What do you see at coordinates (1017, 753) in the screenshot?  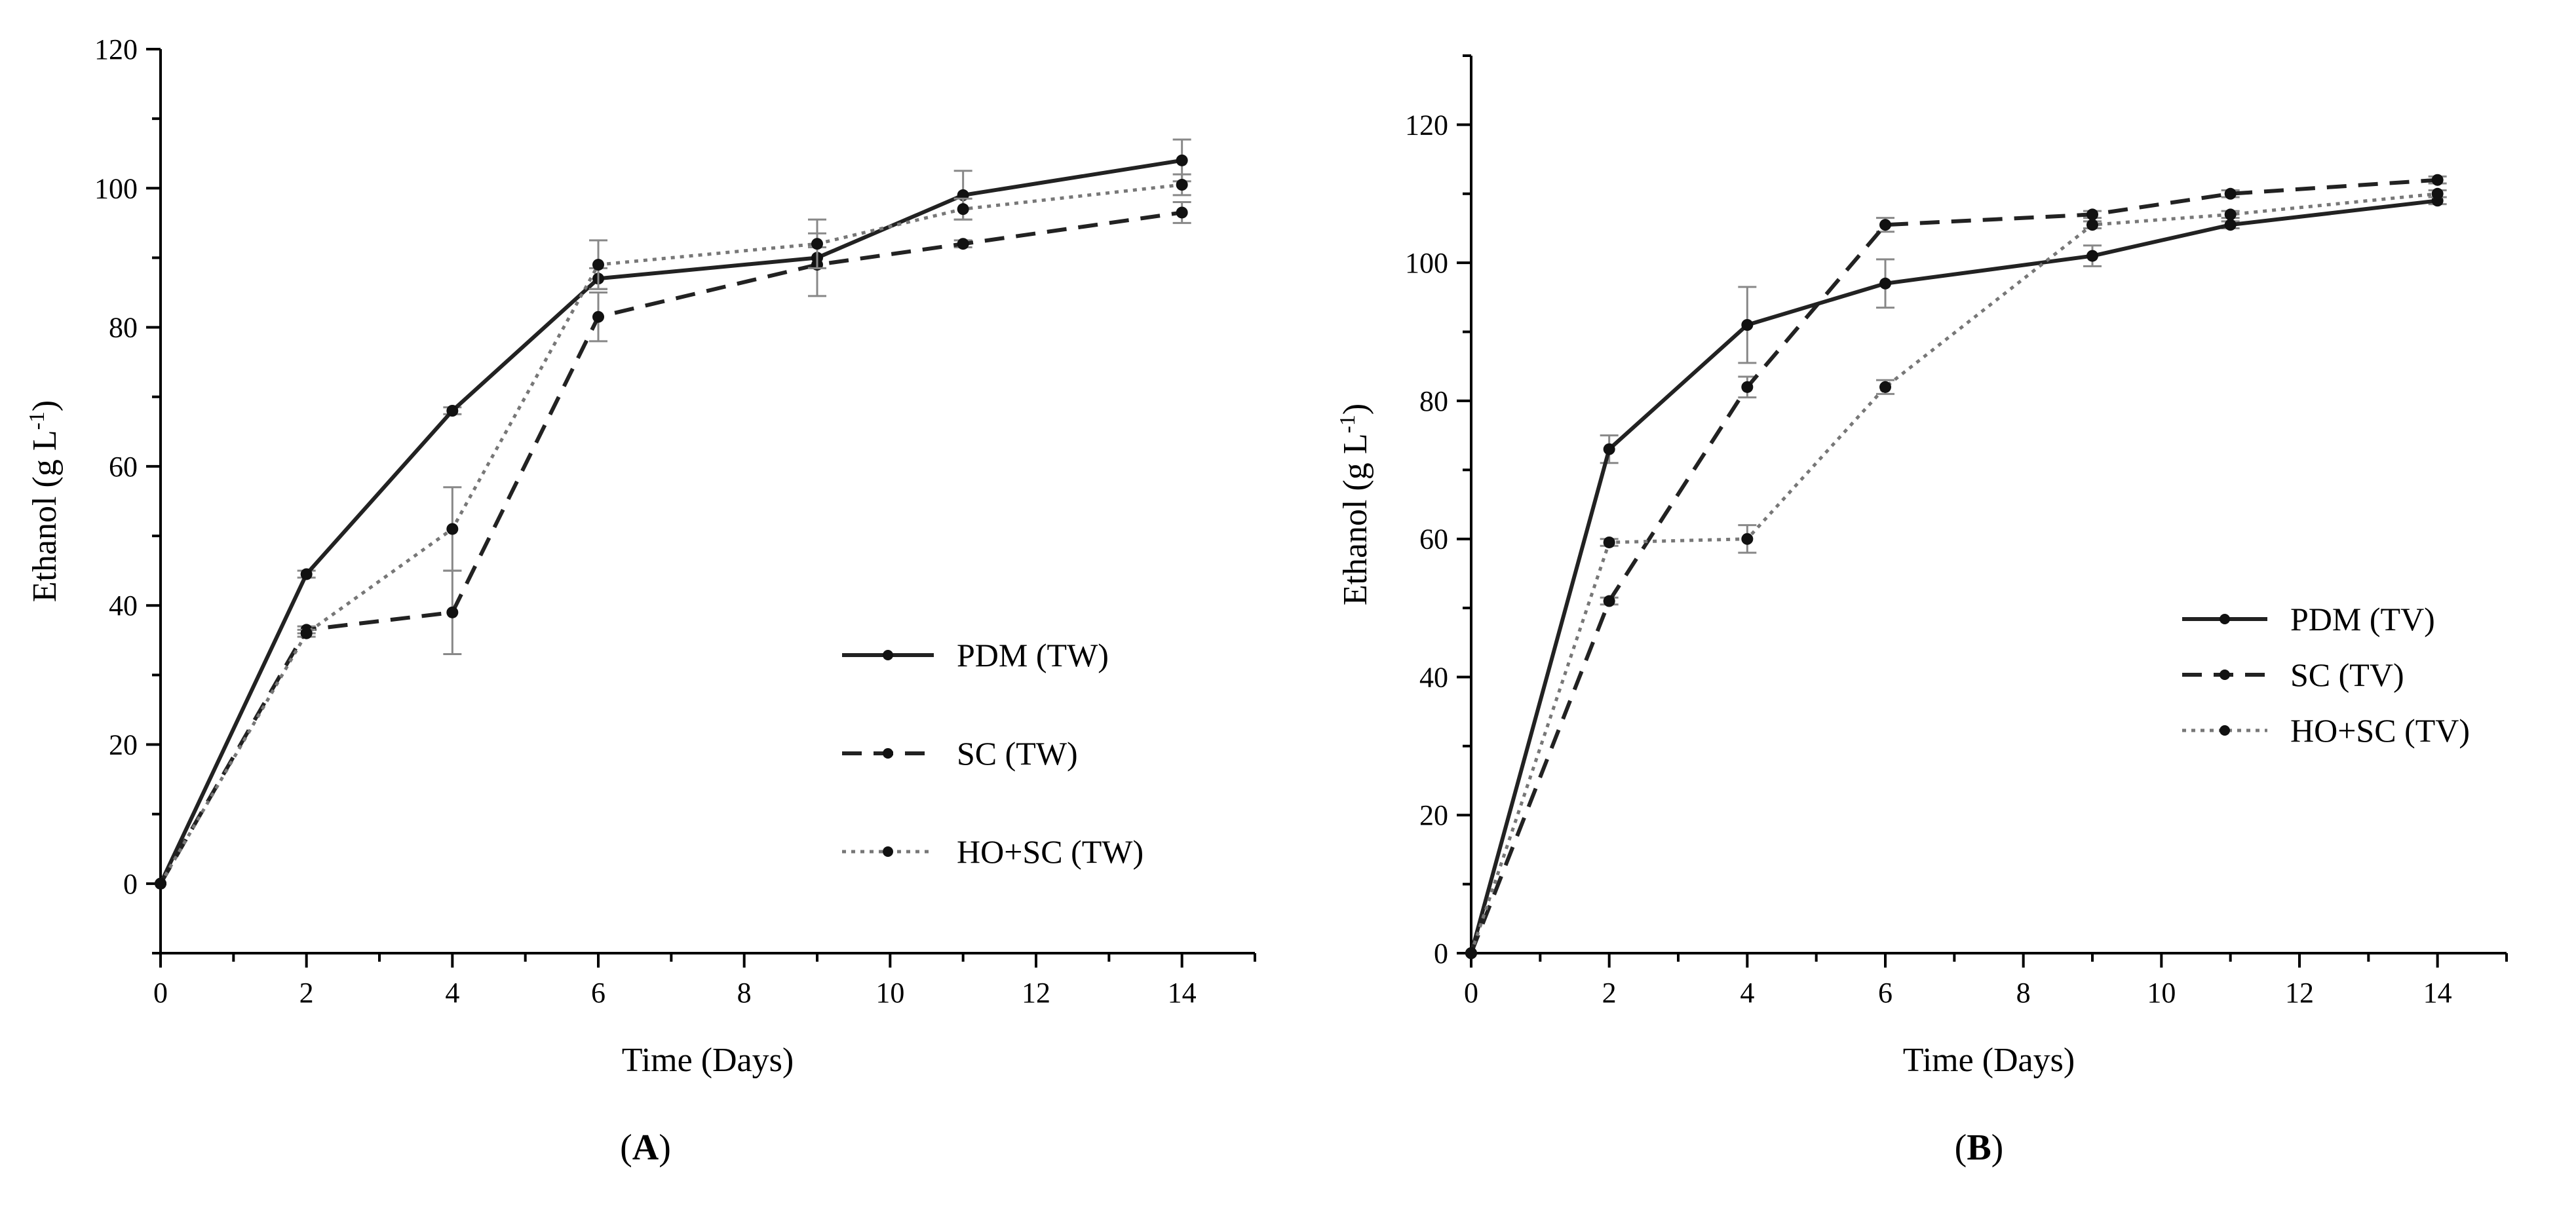 I see `legend-label: SC (TW)` at bounding box center [1017, 753].